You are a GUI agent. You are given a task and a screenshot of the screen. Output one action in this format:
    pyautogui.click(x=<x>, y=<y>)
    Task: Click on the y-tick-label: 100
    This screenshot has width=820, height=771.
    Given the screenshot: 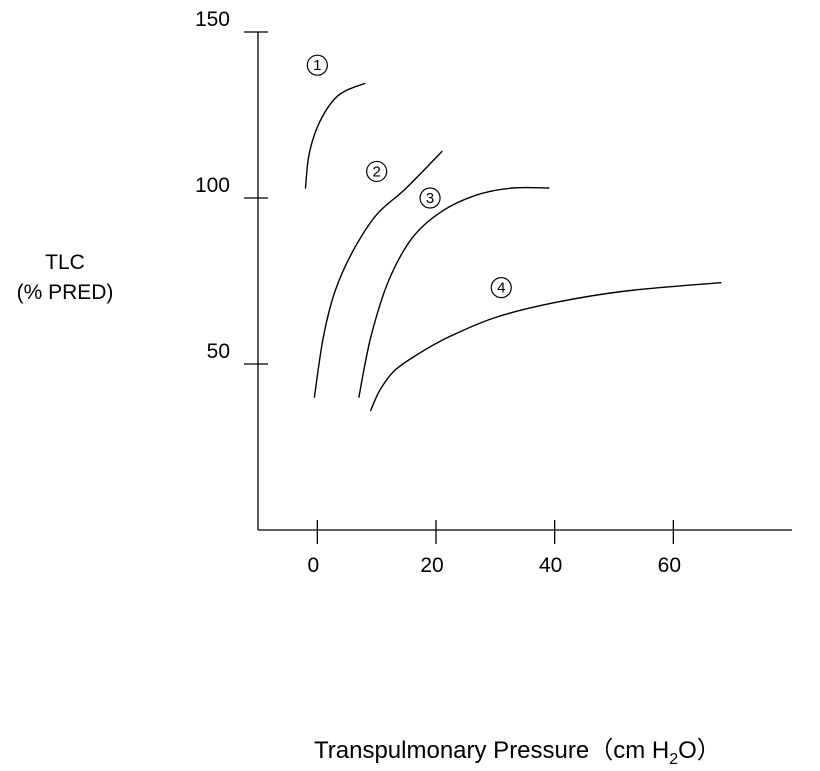 What is the action you would take?
    pyautogui.click(x=212, y=185)
    